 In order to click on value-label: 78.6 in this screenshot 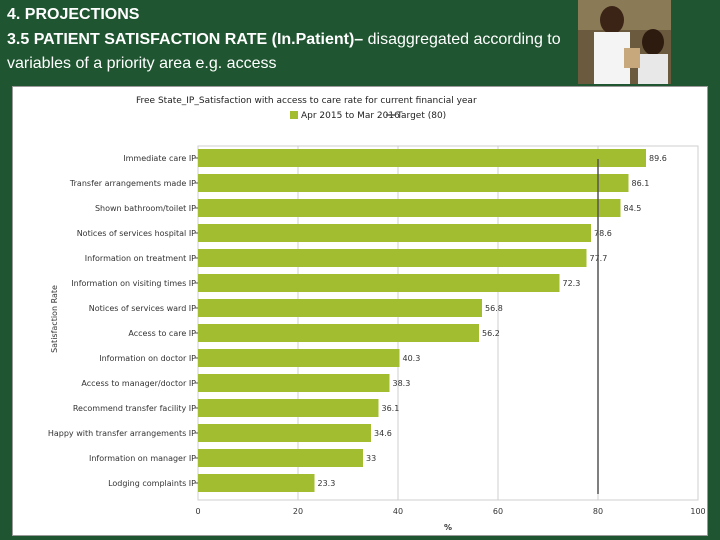, I will do `click(603, 233)`.